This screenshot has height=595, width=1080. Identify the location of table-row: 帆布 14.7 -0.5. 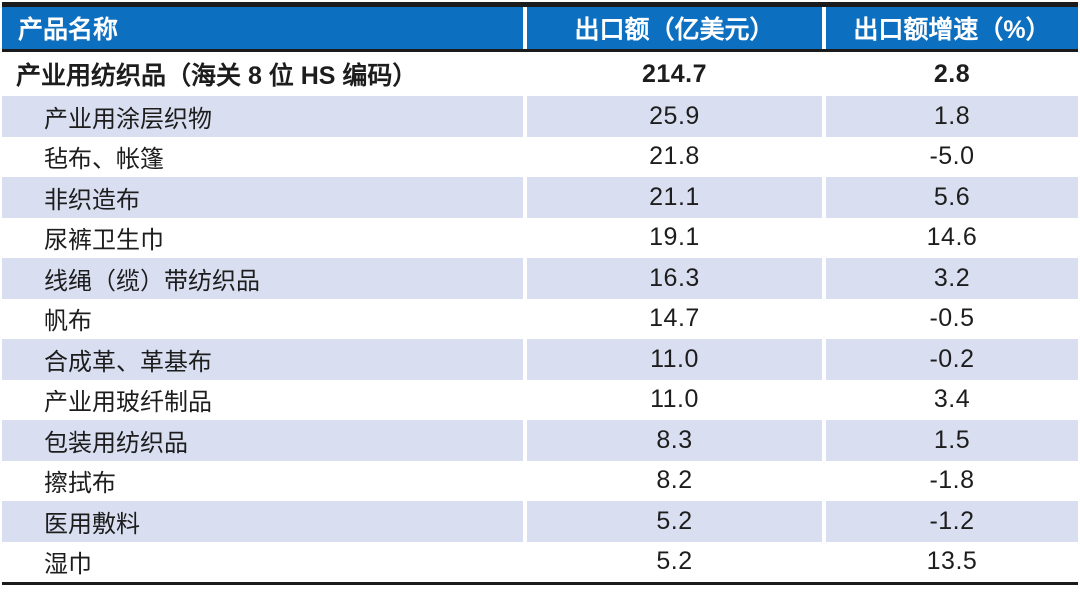
(540, 318).